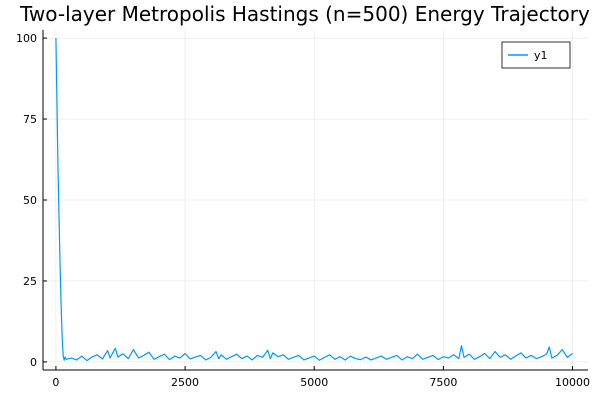  What do you see at coordinates (572, 382) in the screenshot?
I see `x-tick-label: 10000` at bounding box center [572, 382].